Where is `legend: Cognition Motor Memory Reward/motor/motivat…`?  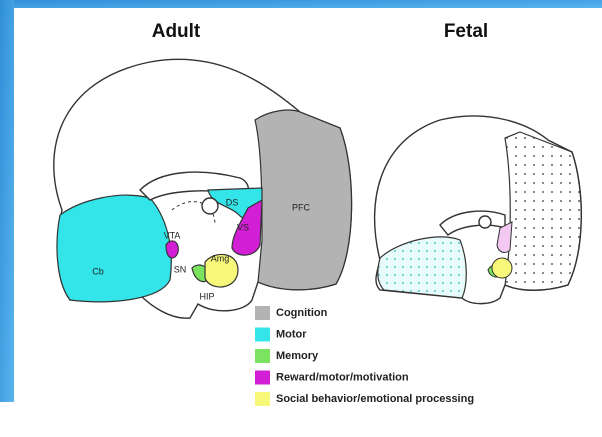 legend: Cognition Motor Memory Reward/motor/motivat… is located at coordinates (364, 356).